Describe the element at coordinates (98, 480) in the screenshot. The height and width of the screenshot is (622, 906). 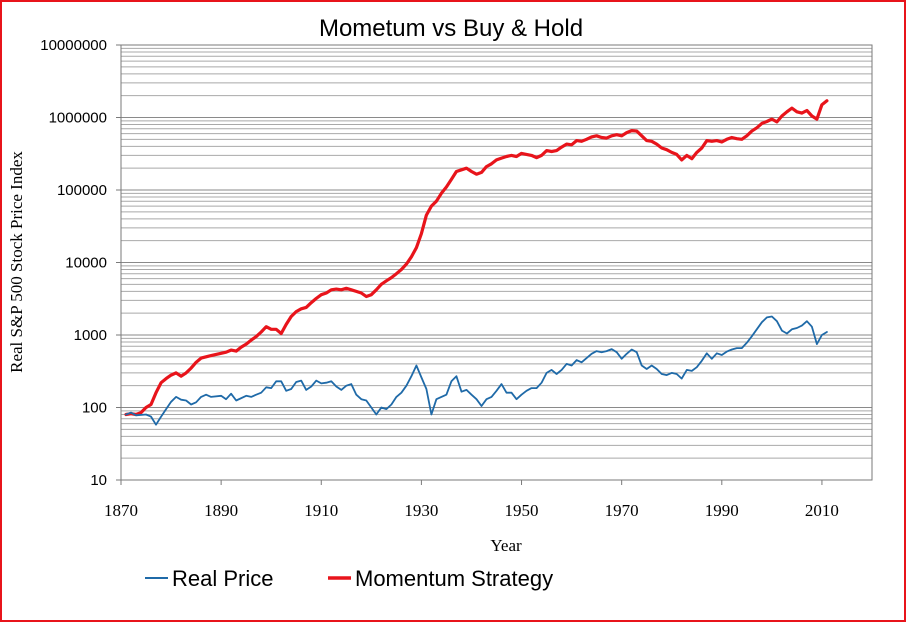
I see `y-tick-label: 10` at that location.